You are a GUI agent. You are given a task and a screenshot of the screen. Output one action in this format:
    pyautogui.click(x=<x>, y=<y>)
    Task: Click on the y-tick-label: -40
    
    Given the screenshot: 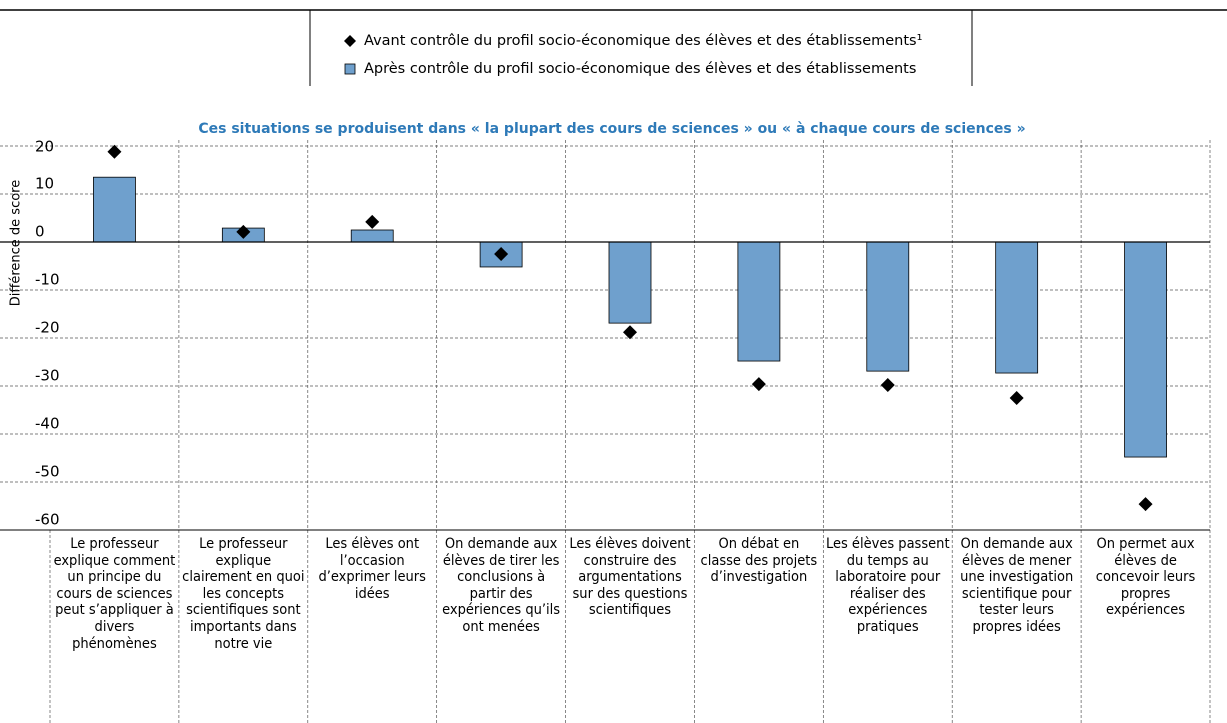 What is the action you would take?
    pyautogui.click(x=47, y=424)
    